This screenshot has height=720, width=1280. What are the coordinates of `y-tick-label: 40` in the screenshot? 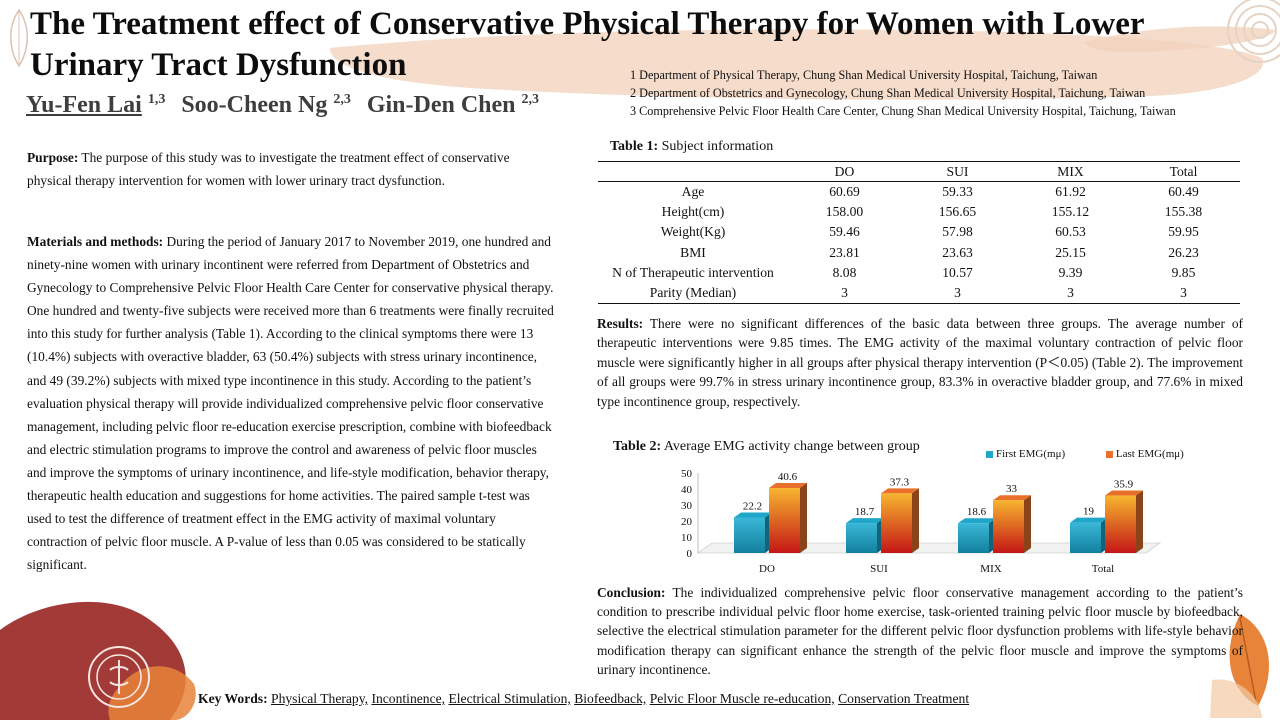 It's located at (687, 490).